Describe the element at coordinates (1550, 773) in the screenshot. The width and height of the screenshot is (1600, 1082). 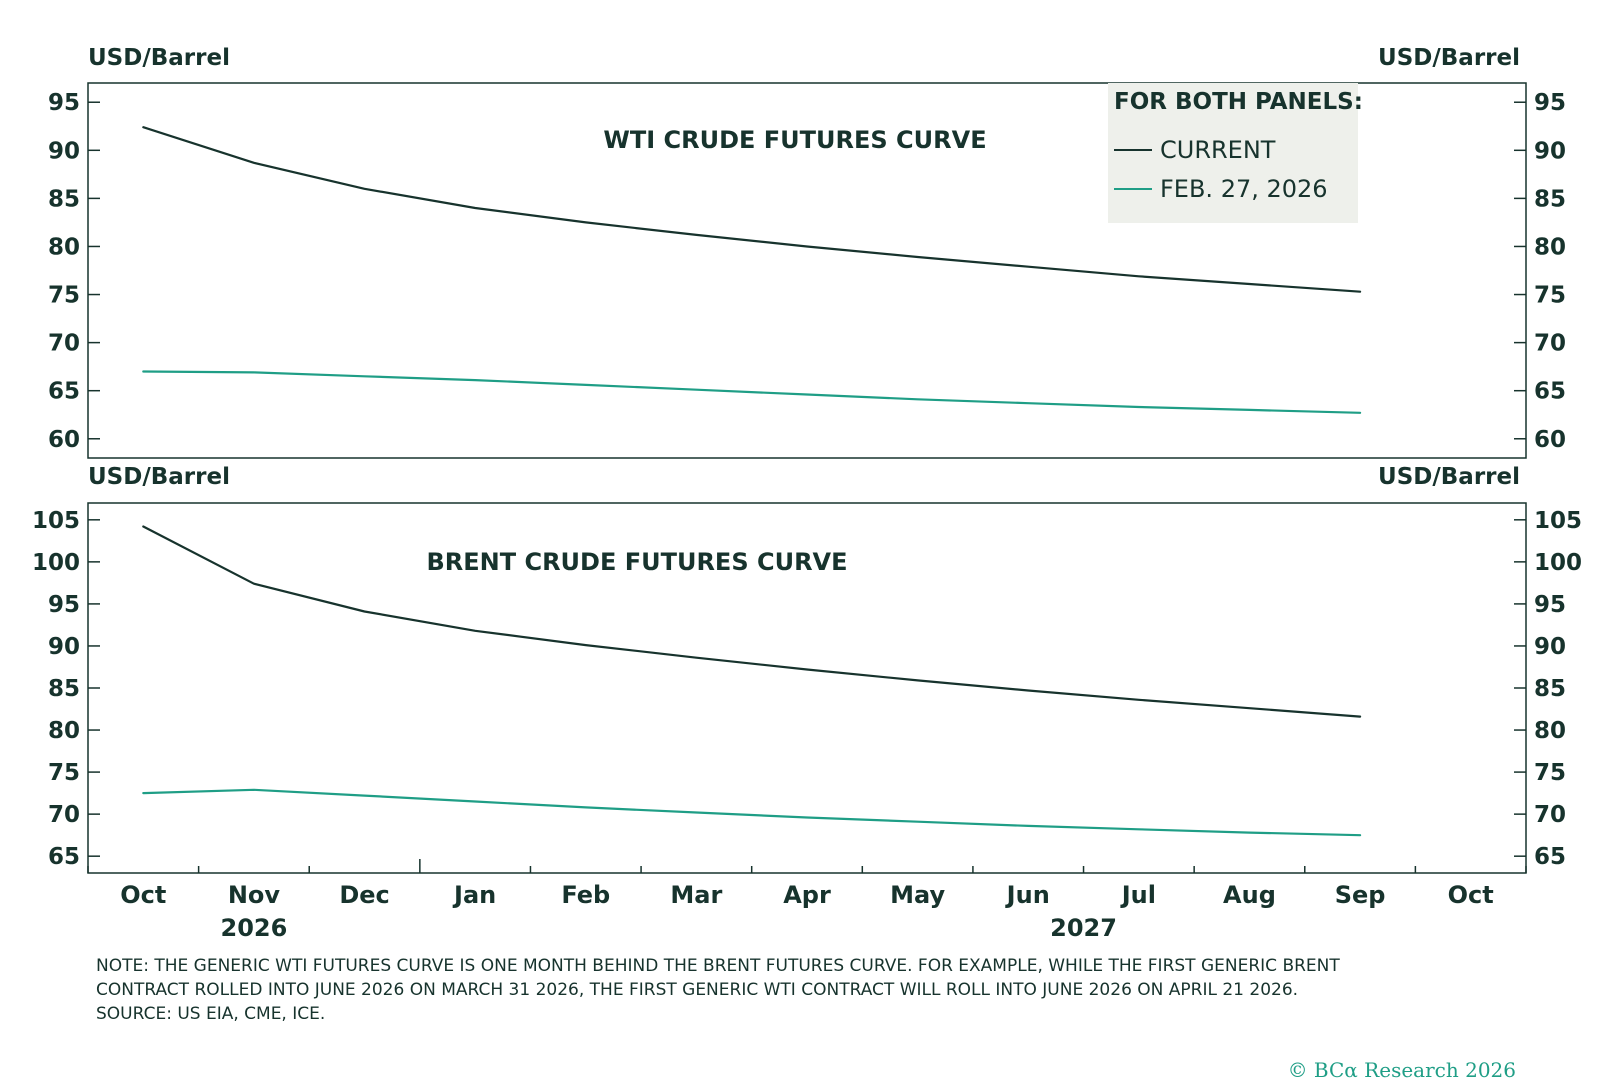
I see `brent-ytick-label-right: 75` at that location.